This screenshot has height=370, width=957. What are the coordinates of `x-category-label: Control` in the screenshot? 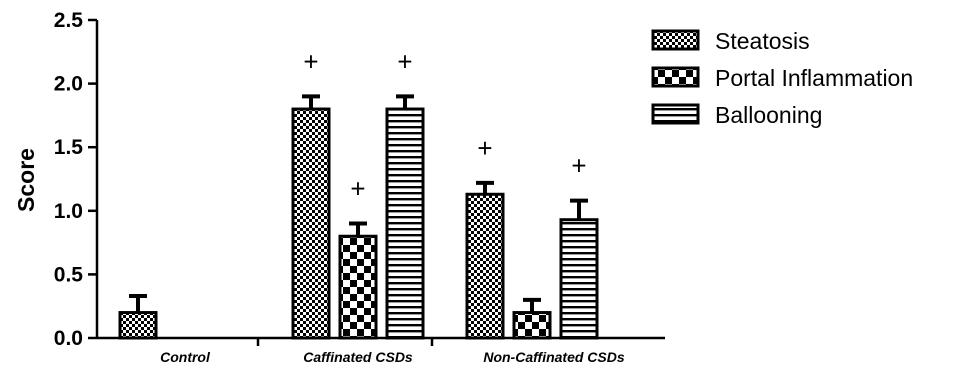 It's located at (185, 357).